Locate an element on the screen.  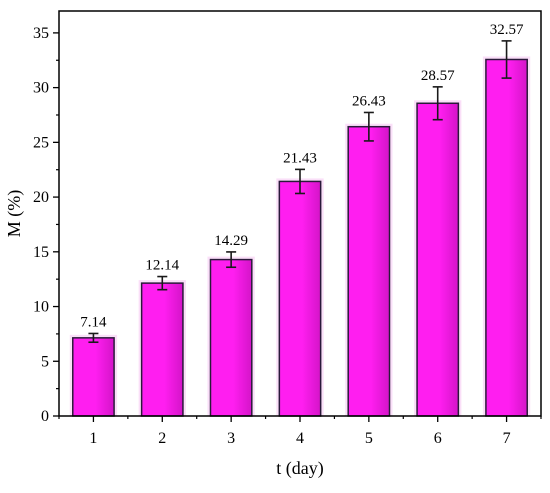
y-tick-label-35: 35 is located at coordinates (41, 33).